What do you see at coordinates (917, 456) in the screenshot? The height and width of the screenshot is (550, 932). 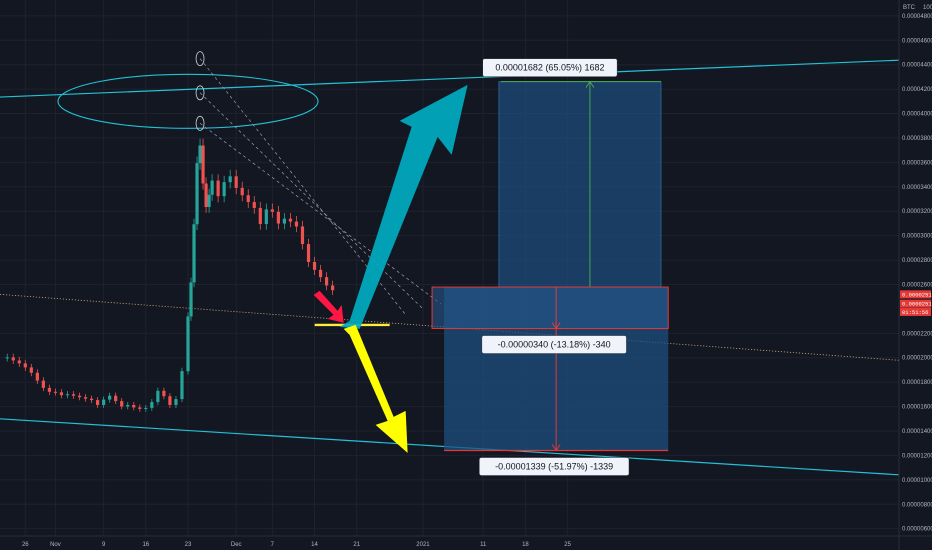 I see `y-tick-label: 0.00001200` at bounding box center [917, 456].